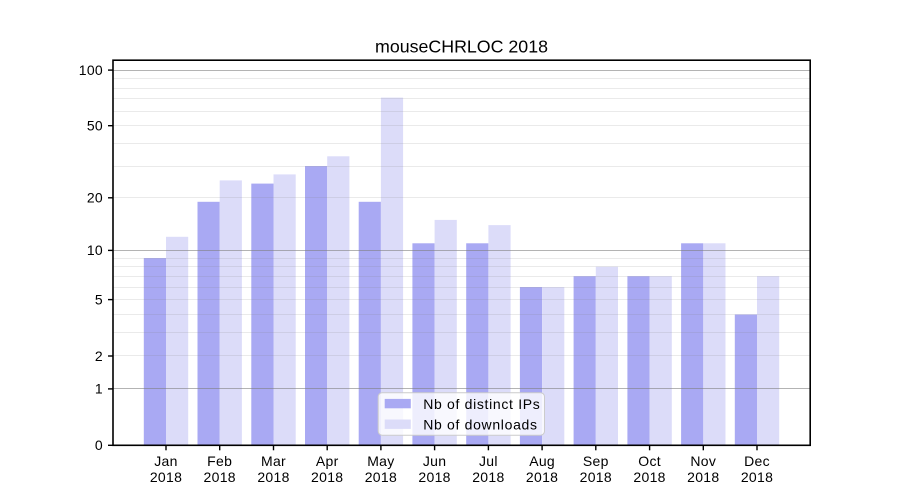  What do you see at coordinates (481, 404) in the screenshot?
I see `svg-text: Nb of distinct IPs` at bounding box center [481, 404].